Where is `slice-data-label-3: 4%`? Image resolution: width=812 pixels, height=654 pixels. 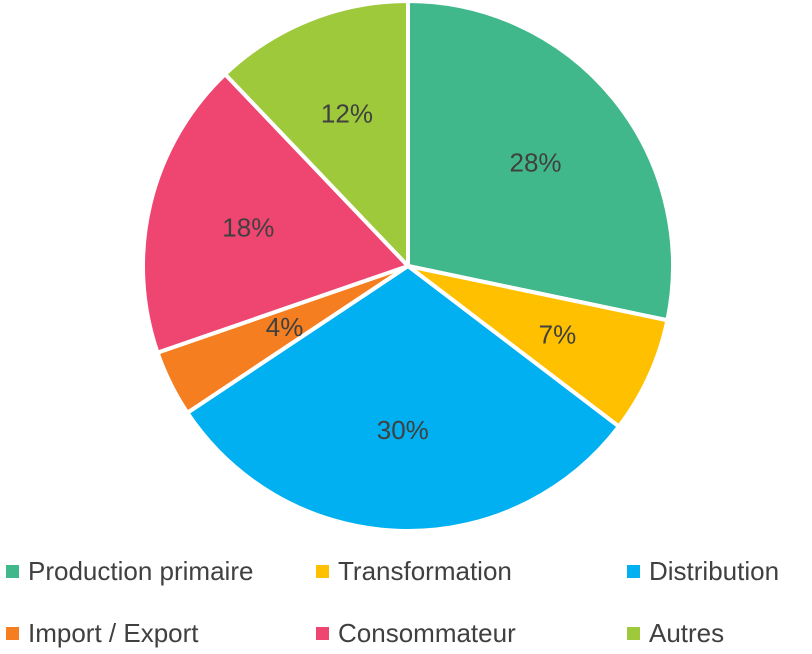 slice-data-label-3: 4% is located at coordinates (285, 327).